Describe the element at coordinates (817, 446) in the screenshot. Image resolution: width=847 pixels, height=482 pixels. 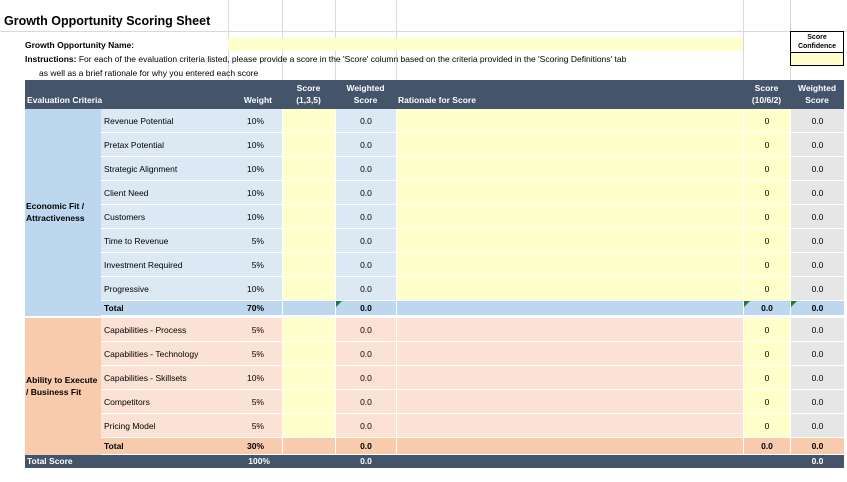
I see `total-confidence-weighted: 0.0` at that location.